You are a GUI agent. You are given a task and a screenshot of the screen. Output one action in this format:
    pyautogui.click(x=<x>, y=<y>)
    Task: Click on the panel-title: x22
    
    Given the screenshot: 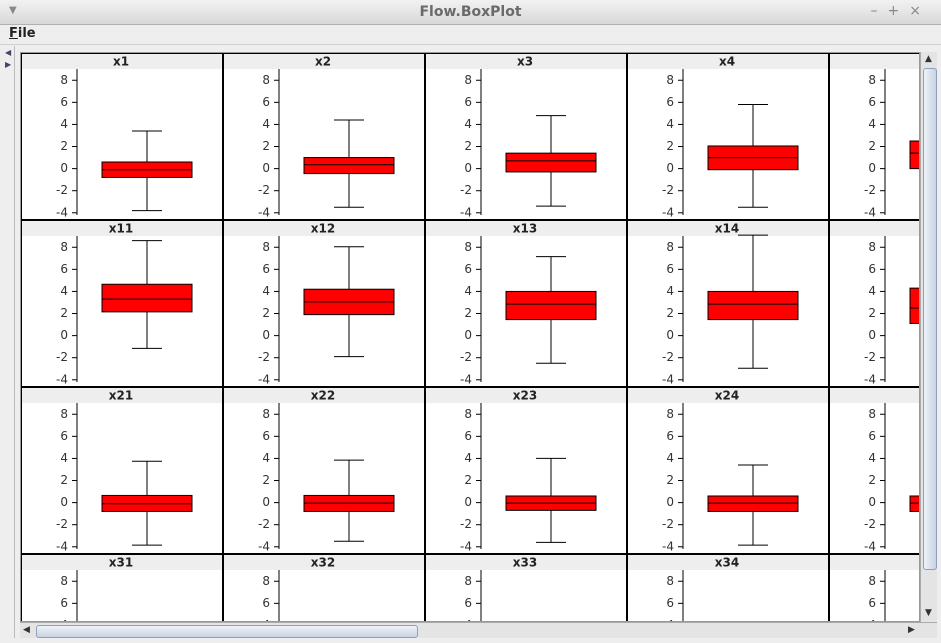 What is the action you would take?
    pyautogui.click(x=323, y=396)
    